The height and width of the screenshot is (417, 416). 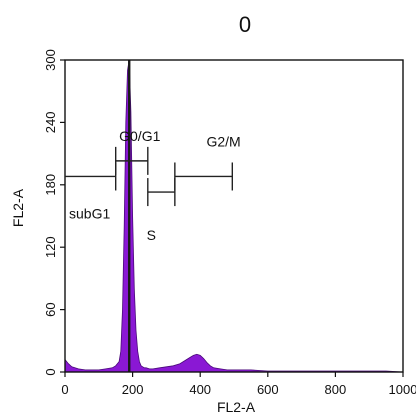 What do you see at coordinates (50, 371) in the screenshot?
I see `y-tick-label: 0` at bounding box center [50, 371].